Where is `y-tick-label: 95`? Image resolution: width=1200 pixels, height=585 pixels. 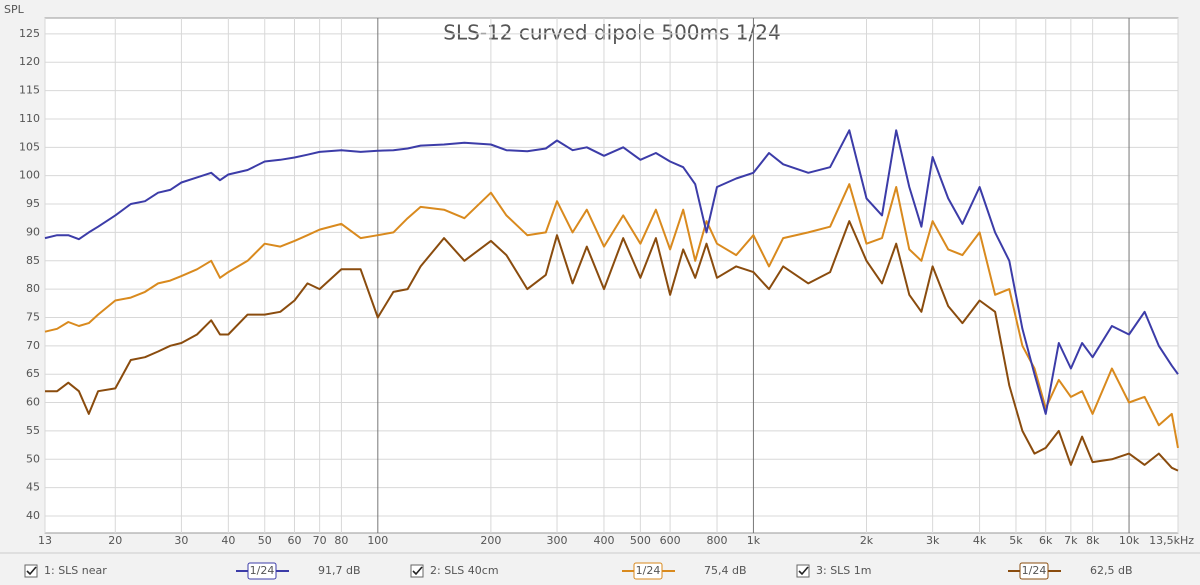
y-tick-label: 95 is located at coordinates (33, 203).